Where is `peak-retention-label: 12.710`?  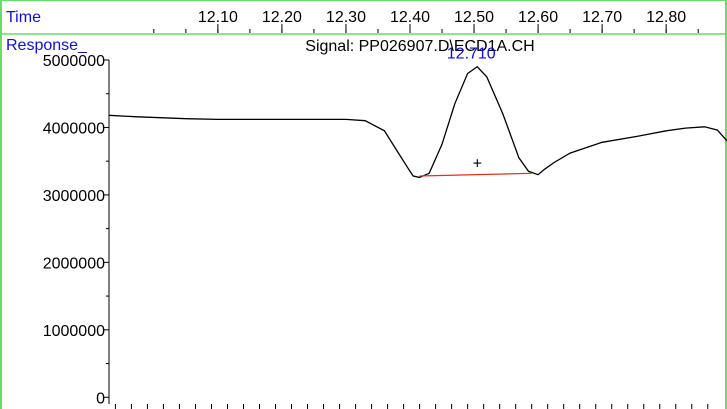 peak-retention-label: 12.710 is located at coordinates (471, 54).